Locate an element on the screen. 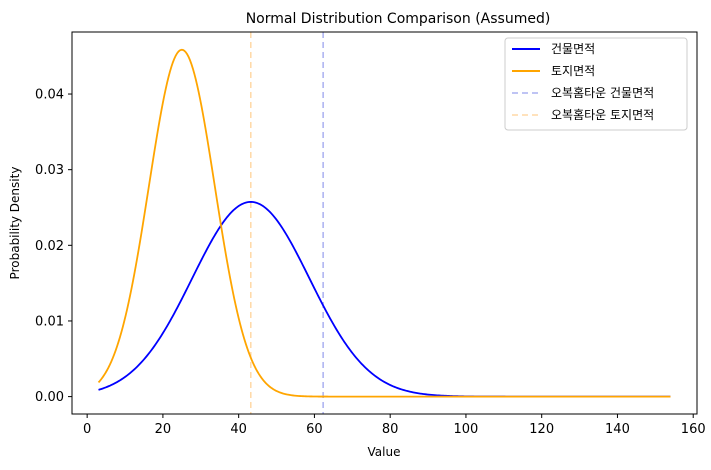 This screenshot has height=470, width=711. legend-box is located at coordinates (596, 84).